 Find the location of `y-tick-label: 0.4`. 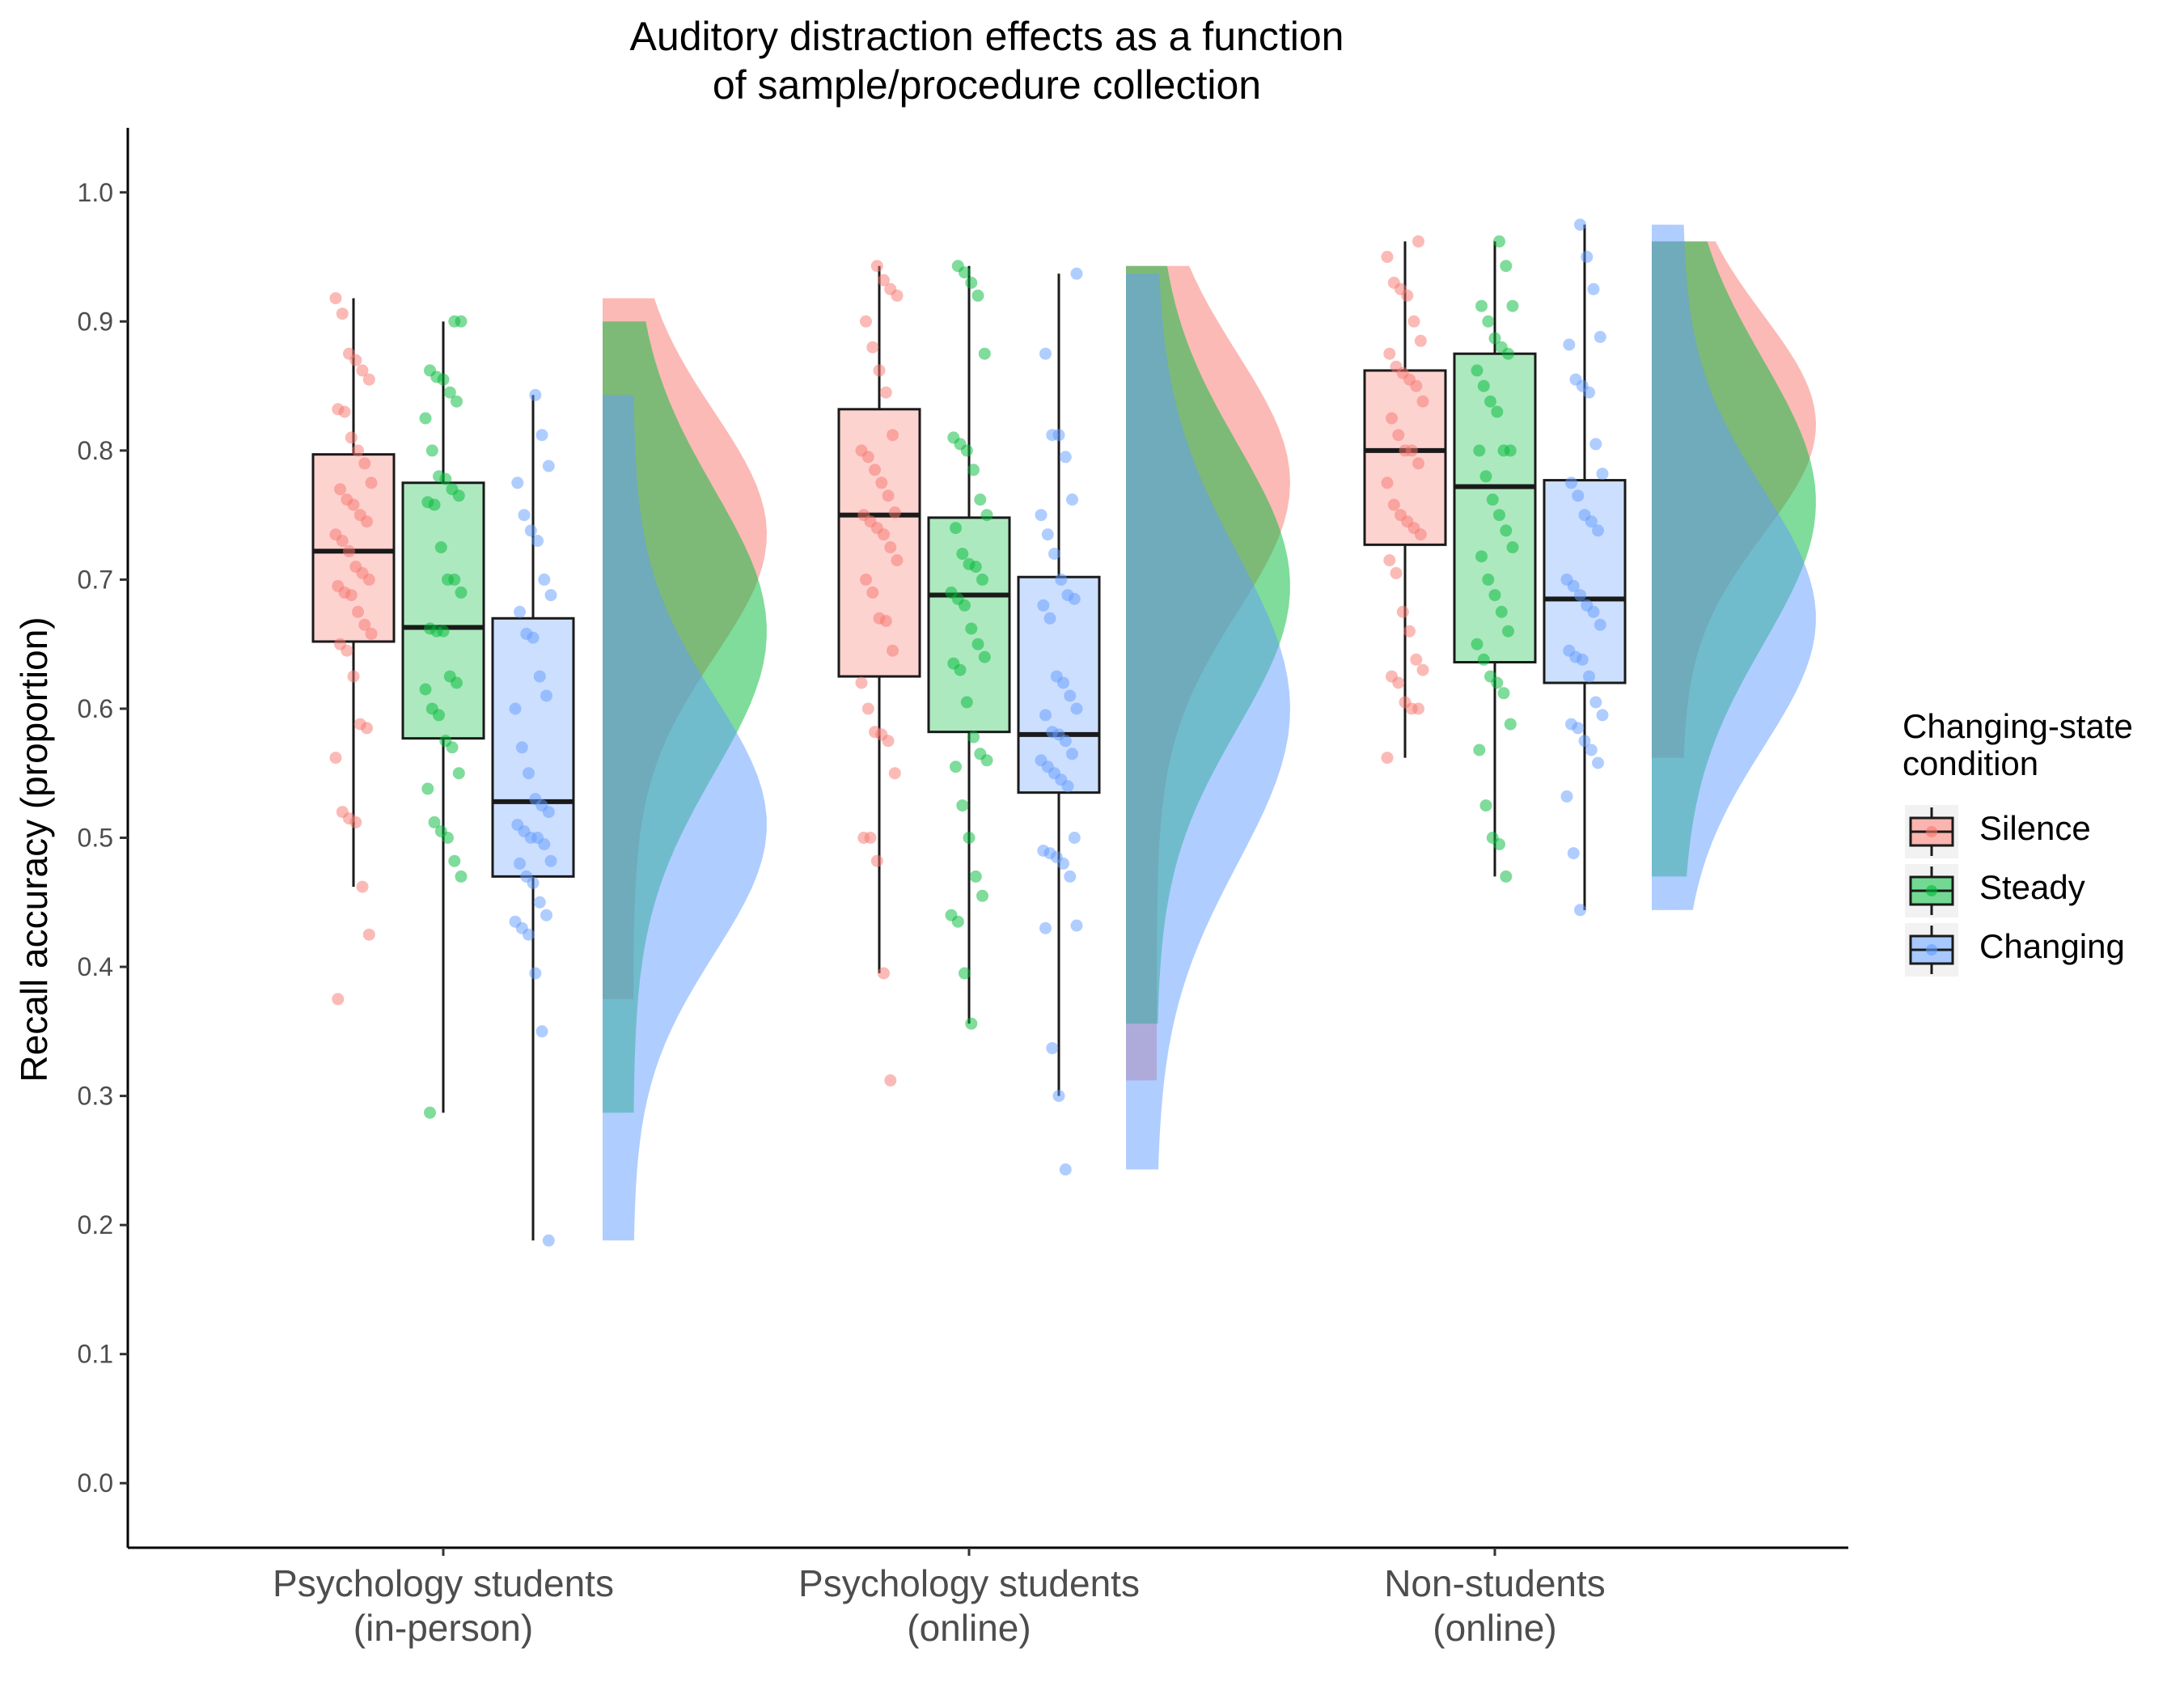

y-tick-label: 0.4 is located at coordinates (95, 966).